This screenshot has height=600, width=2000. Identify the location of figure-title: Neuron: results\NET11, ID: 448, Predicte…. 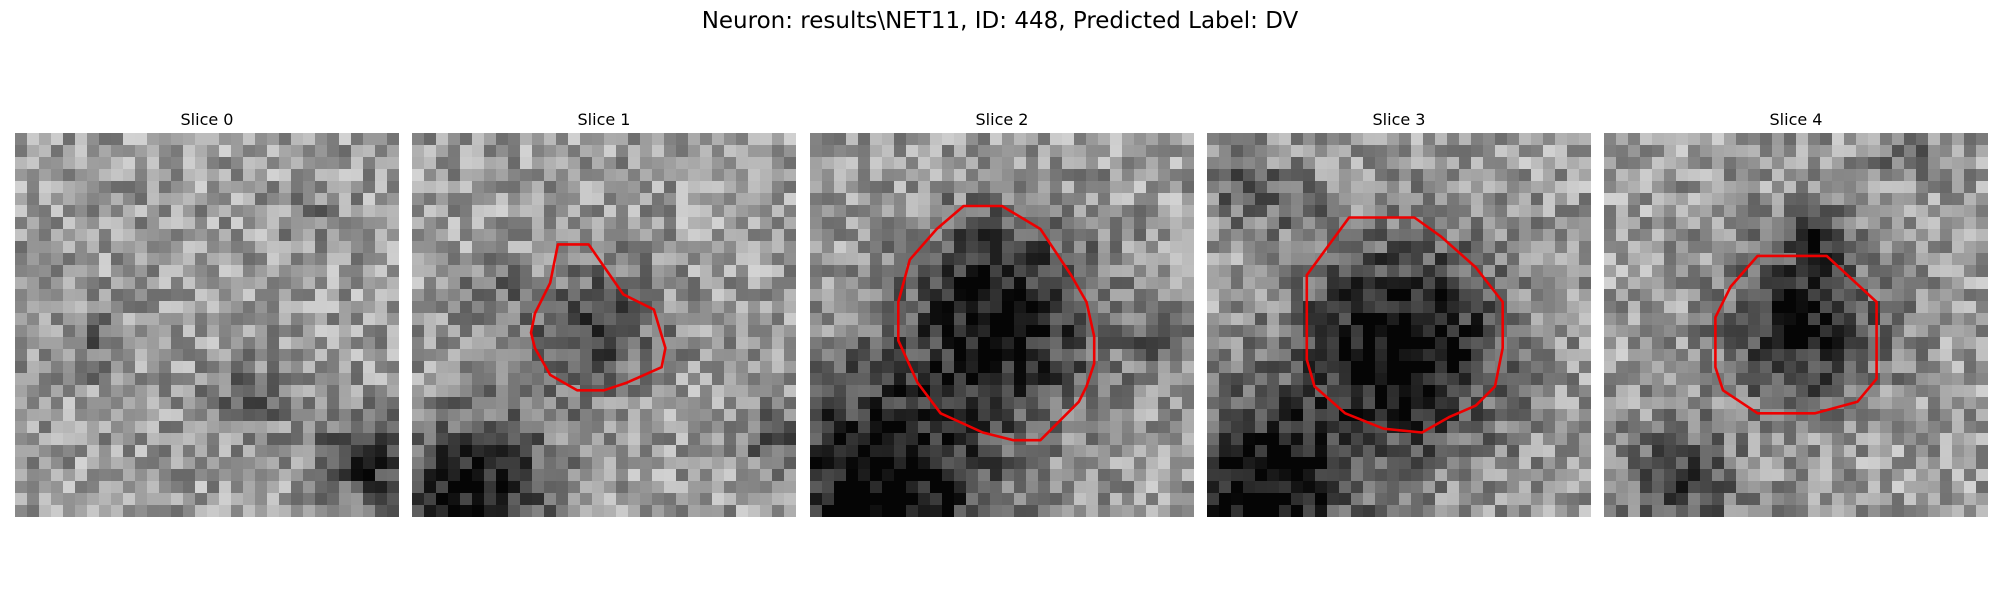
(1000, 21).